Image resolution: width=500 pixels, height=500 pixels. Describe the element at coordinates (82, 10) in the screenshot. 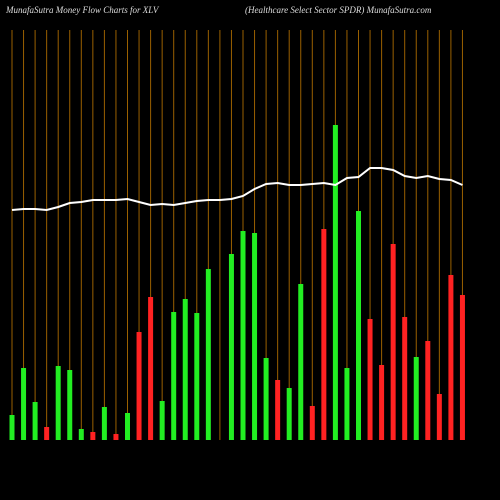

I see `chart-title: MunafaSutra Money Flow Charts for XLV` at that location.